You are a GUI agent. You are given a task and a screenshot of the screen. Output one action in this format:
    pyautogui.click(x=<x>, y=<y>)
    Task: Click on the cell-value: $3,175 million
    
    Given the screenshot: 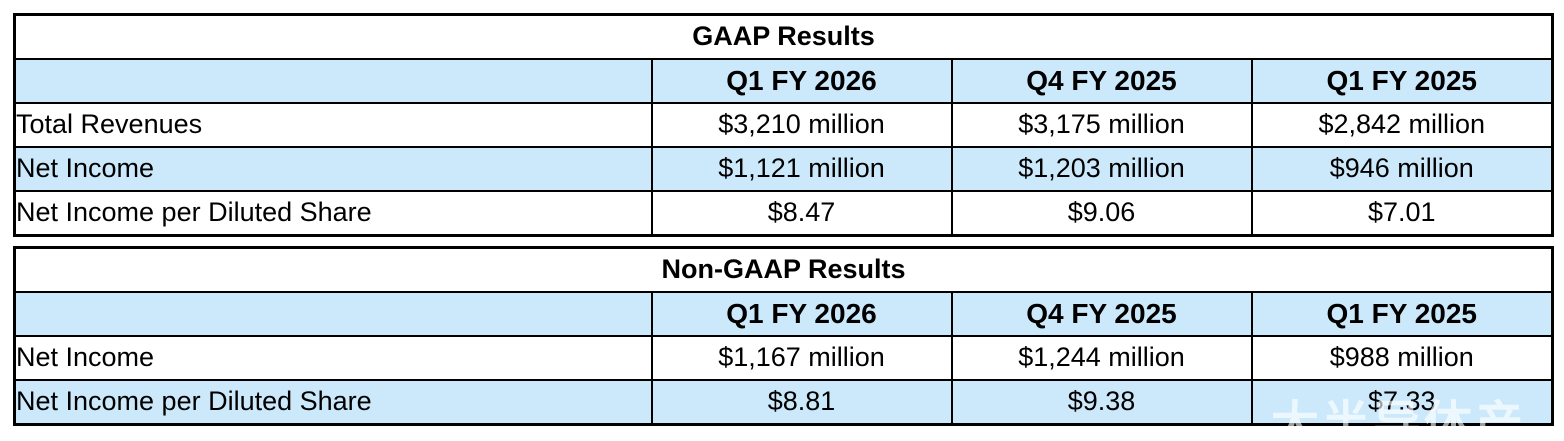 What is the action you would take?
    pyautogui.click(x=1101, y=125)
    